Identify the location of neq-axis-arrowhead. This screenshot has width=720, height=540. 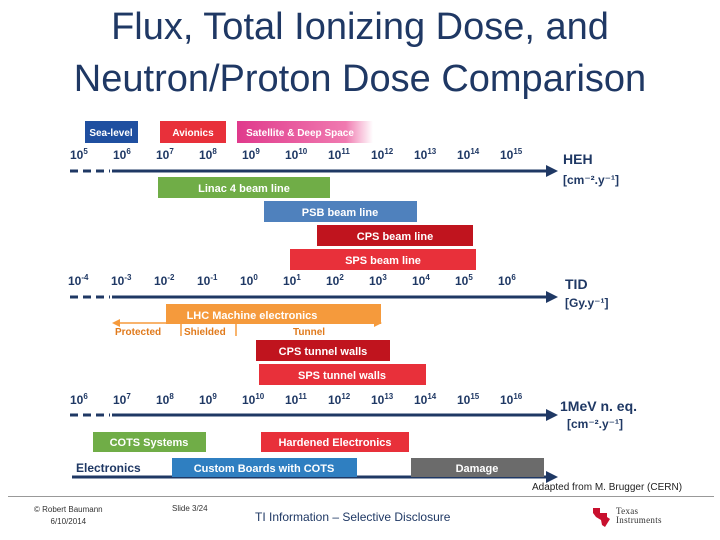
(552, 415).